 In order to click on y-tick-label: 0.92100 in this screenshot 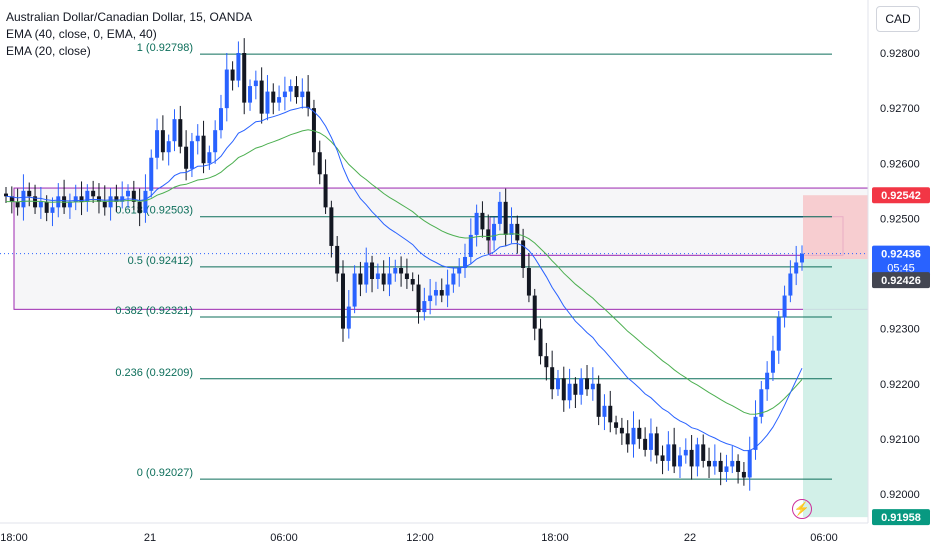, I will do `click(900, 440)`.